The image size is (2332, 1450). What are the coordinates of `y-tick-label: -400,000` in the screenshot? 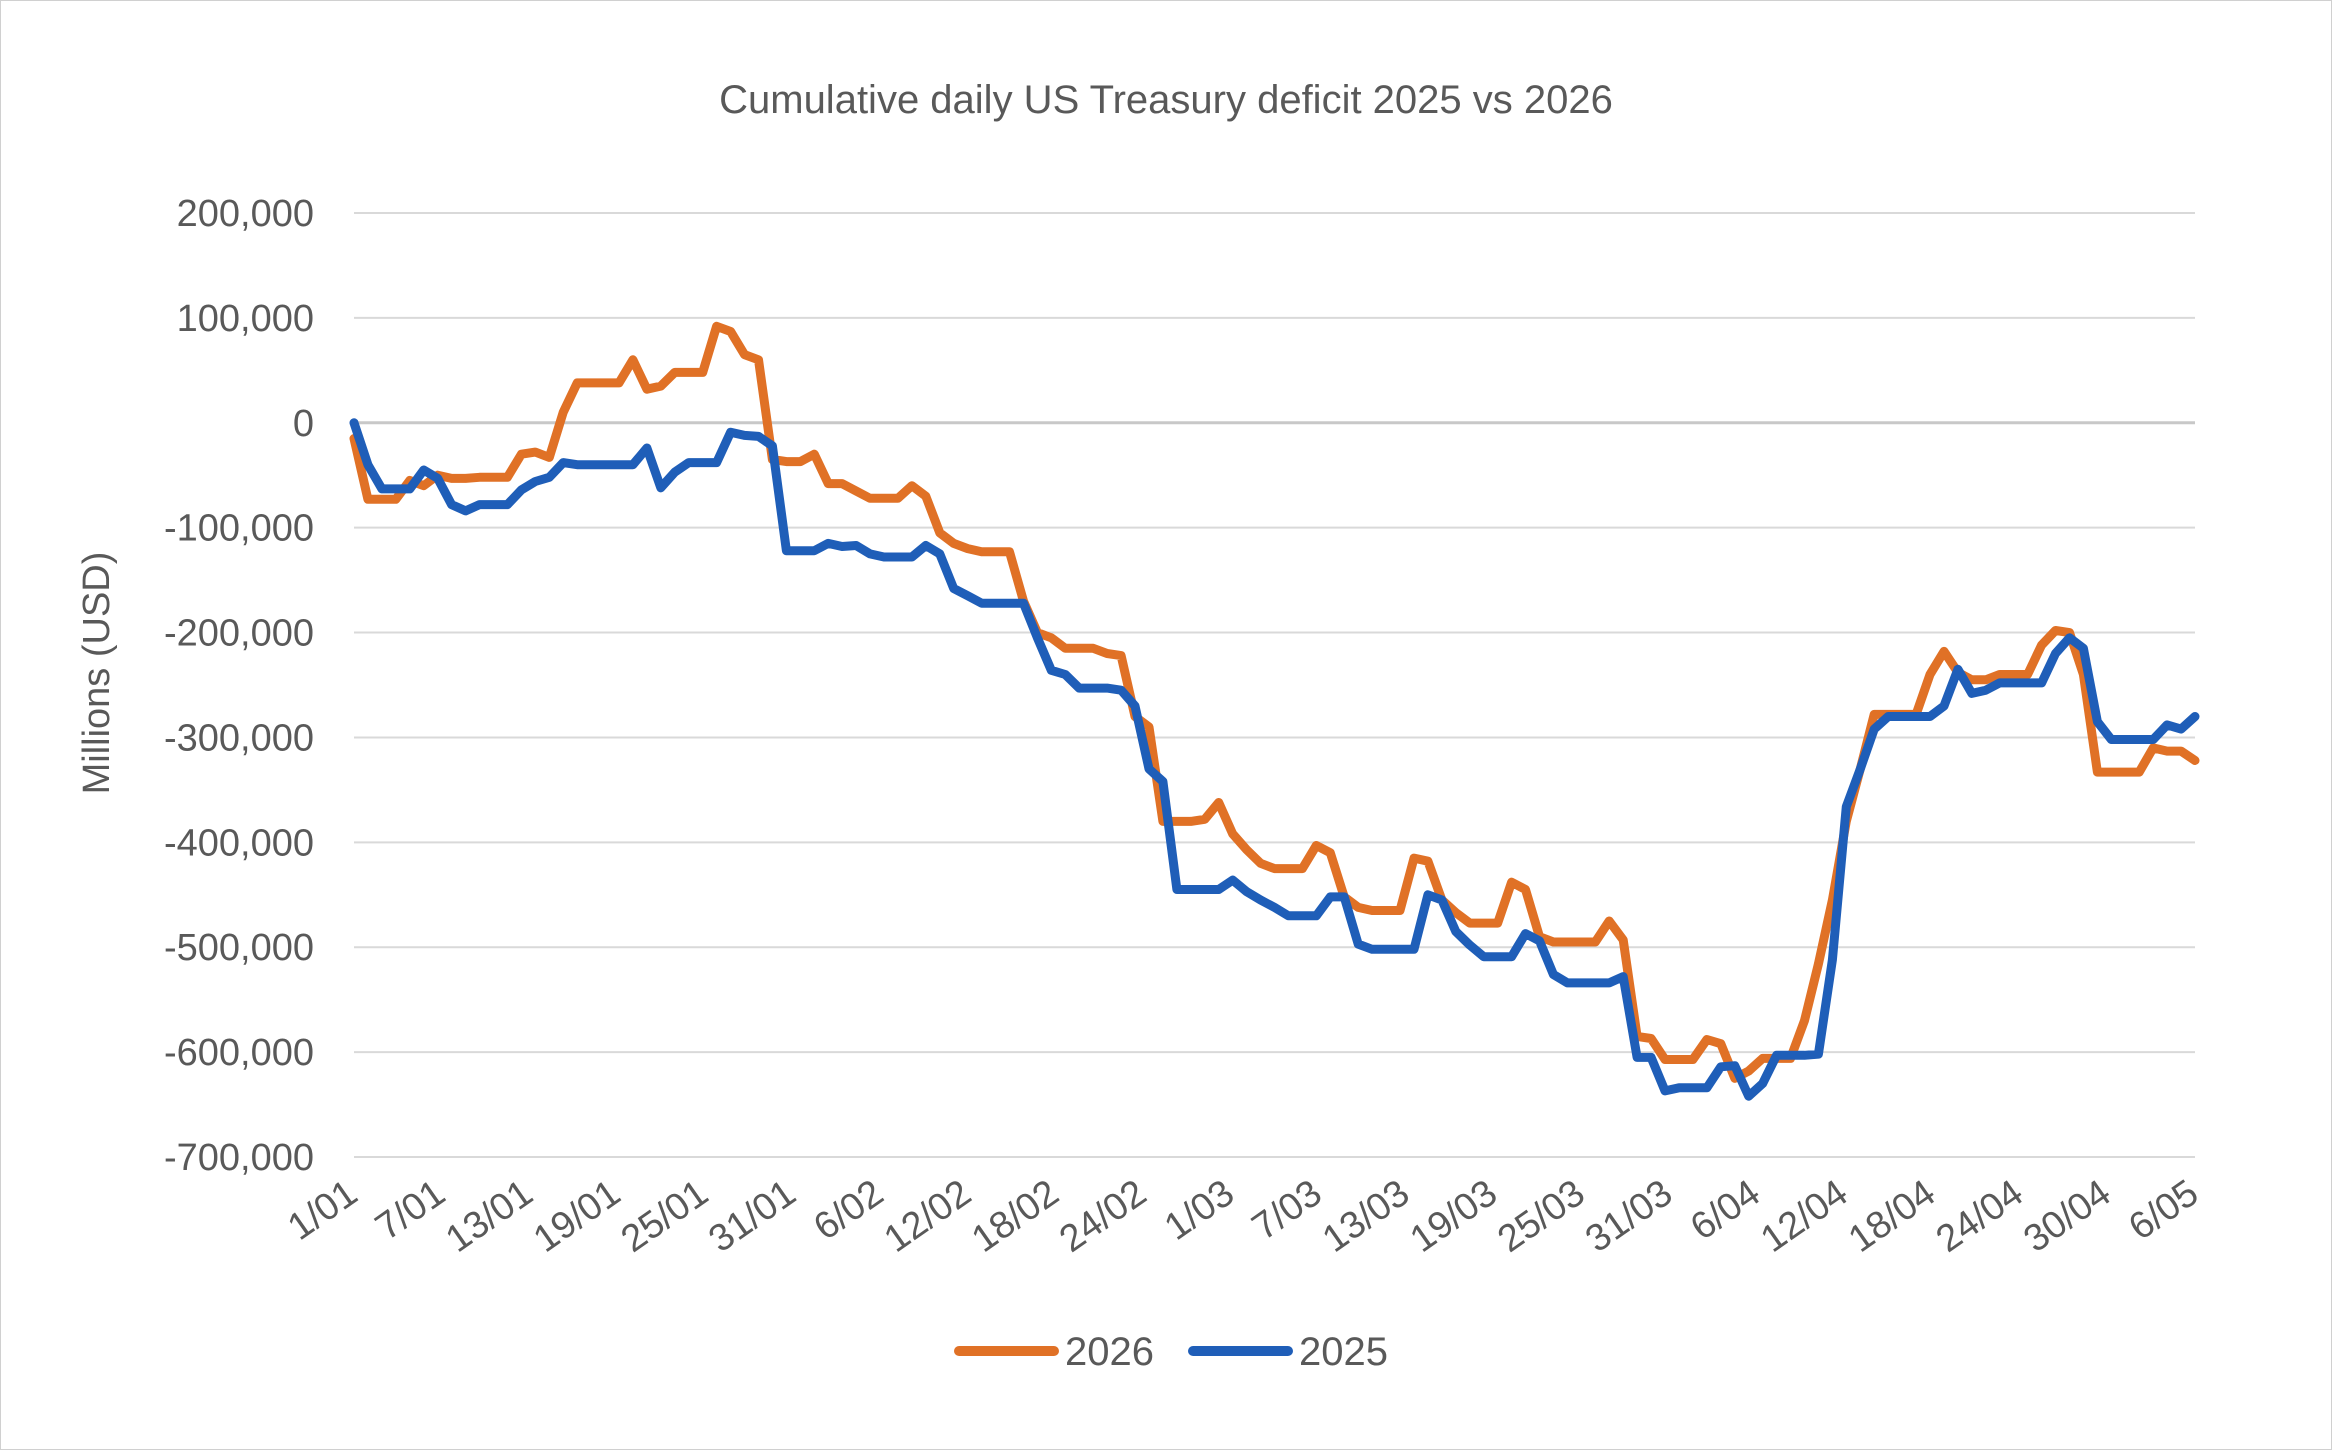 It's located at (239, 843).